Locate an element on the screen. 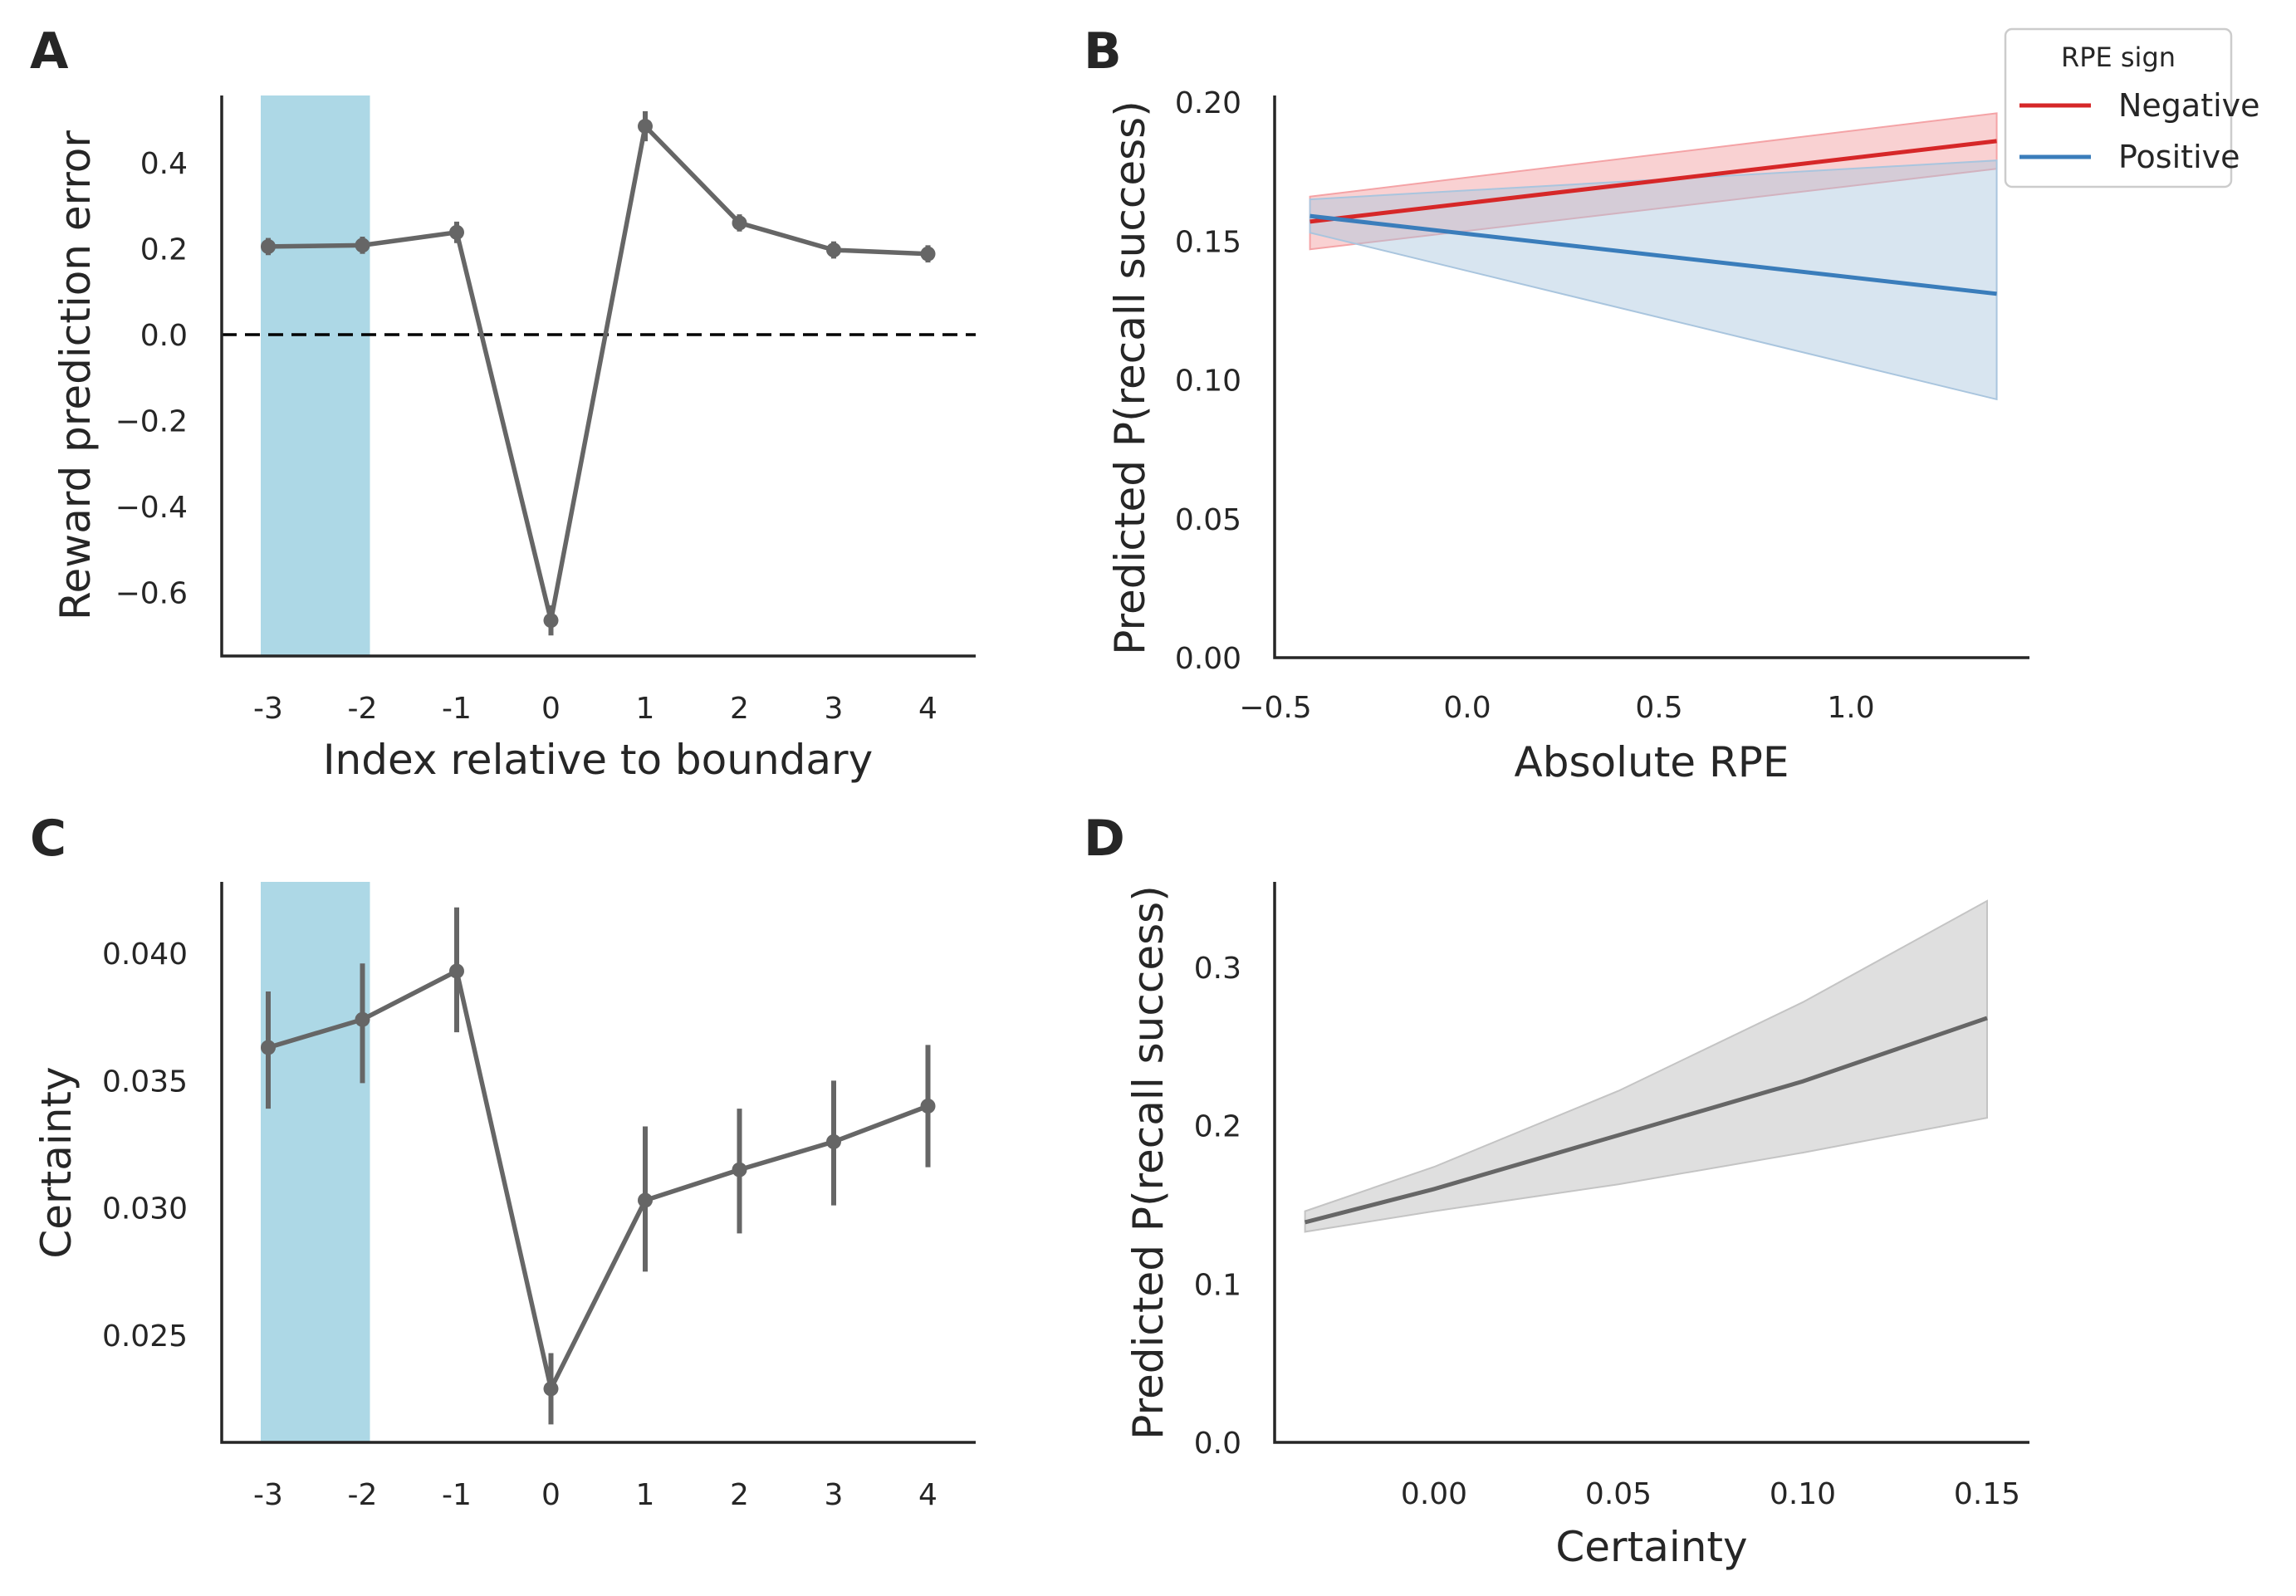 The height and width of the screenshot is (1596, 2296). y-tick-labels: 0.0 0.1 0.2 0.3 is located at coordinates (1217, 1206).